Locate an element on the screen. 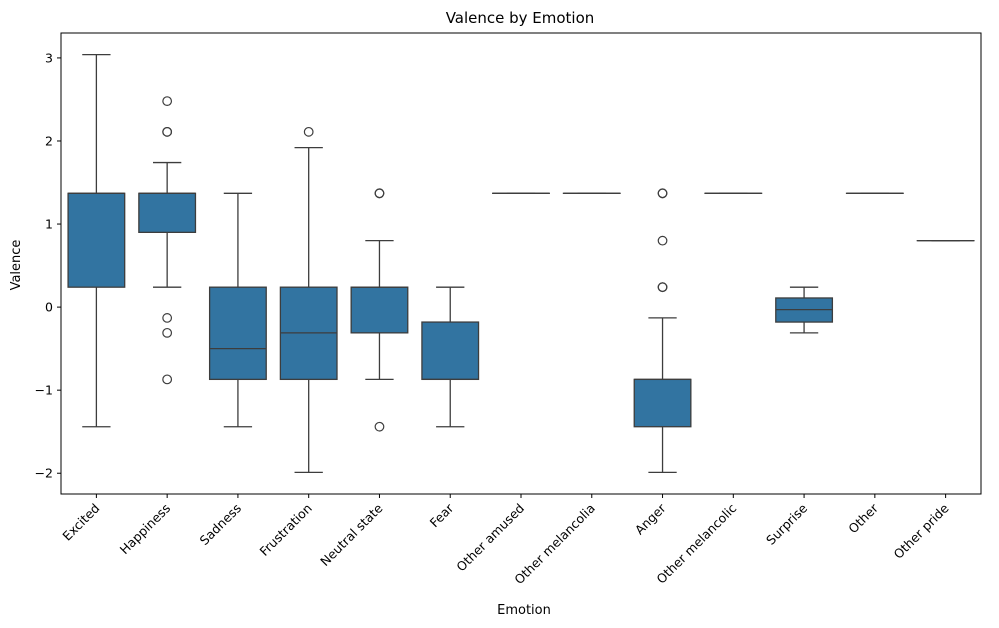 Image resolution: width=999 pixels, height=628 pixels. x-tick-label: Anger is located at coordinates (651, 519).